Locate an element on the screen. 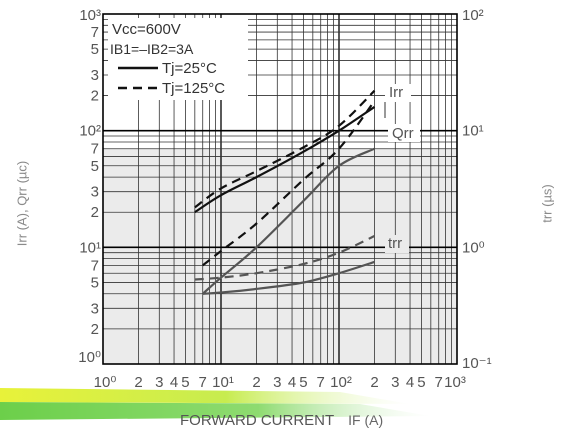  series-line-trr-dashed is located at coordinates (284, 258).